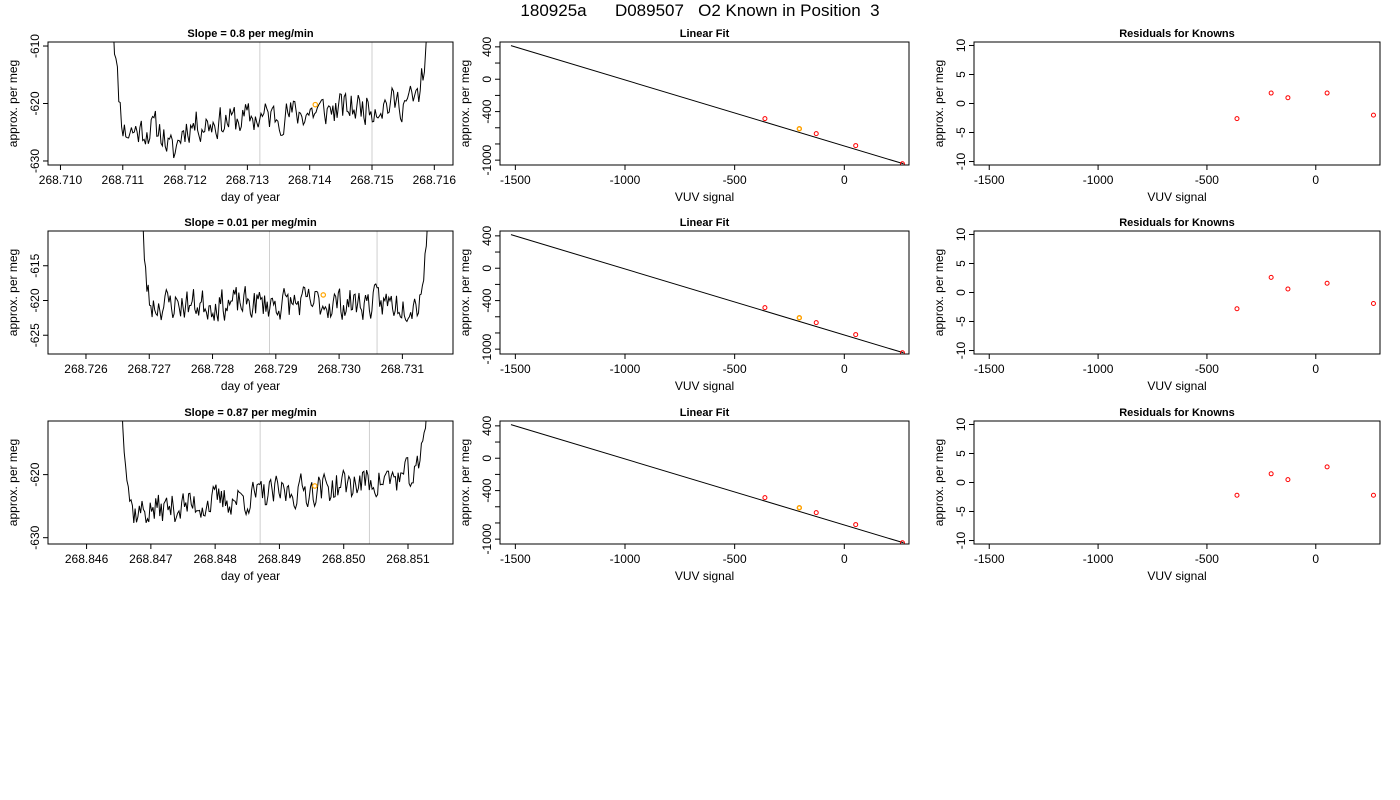  I want to click on x-tick-label: 268.730, so click(339, 369).